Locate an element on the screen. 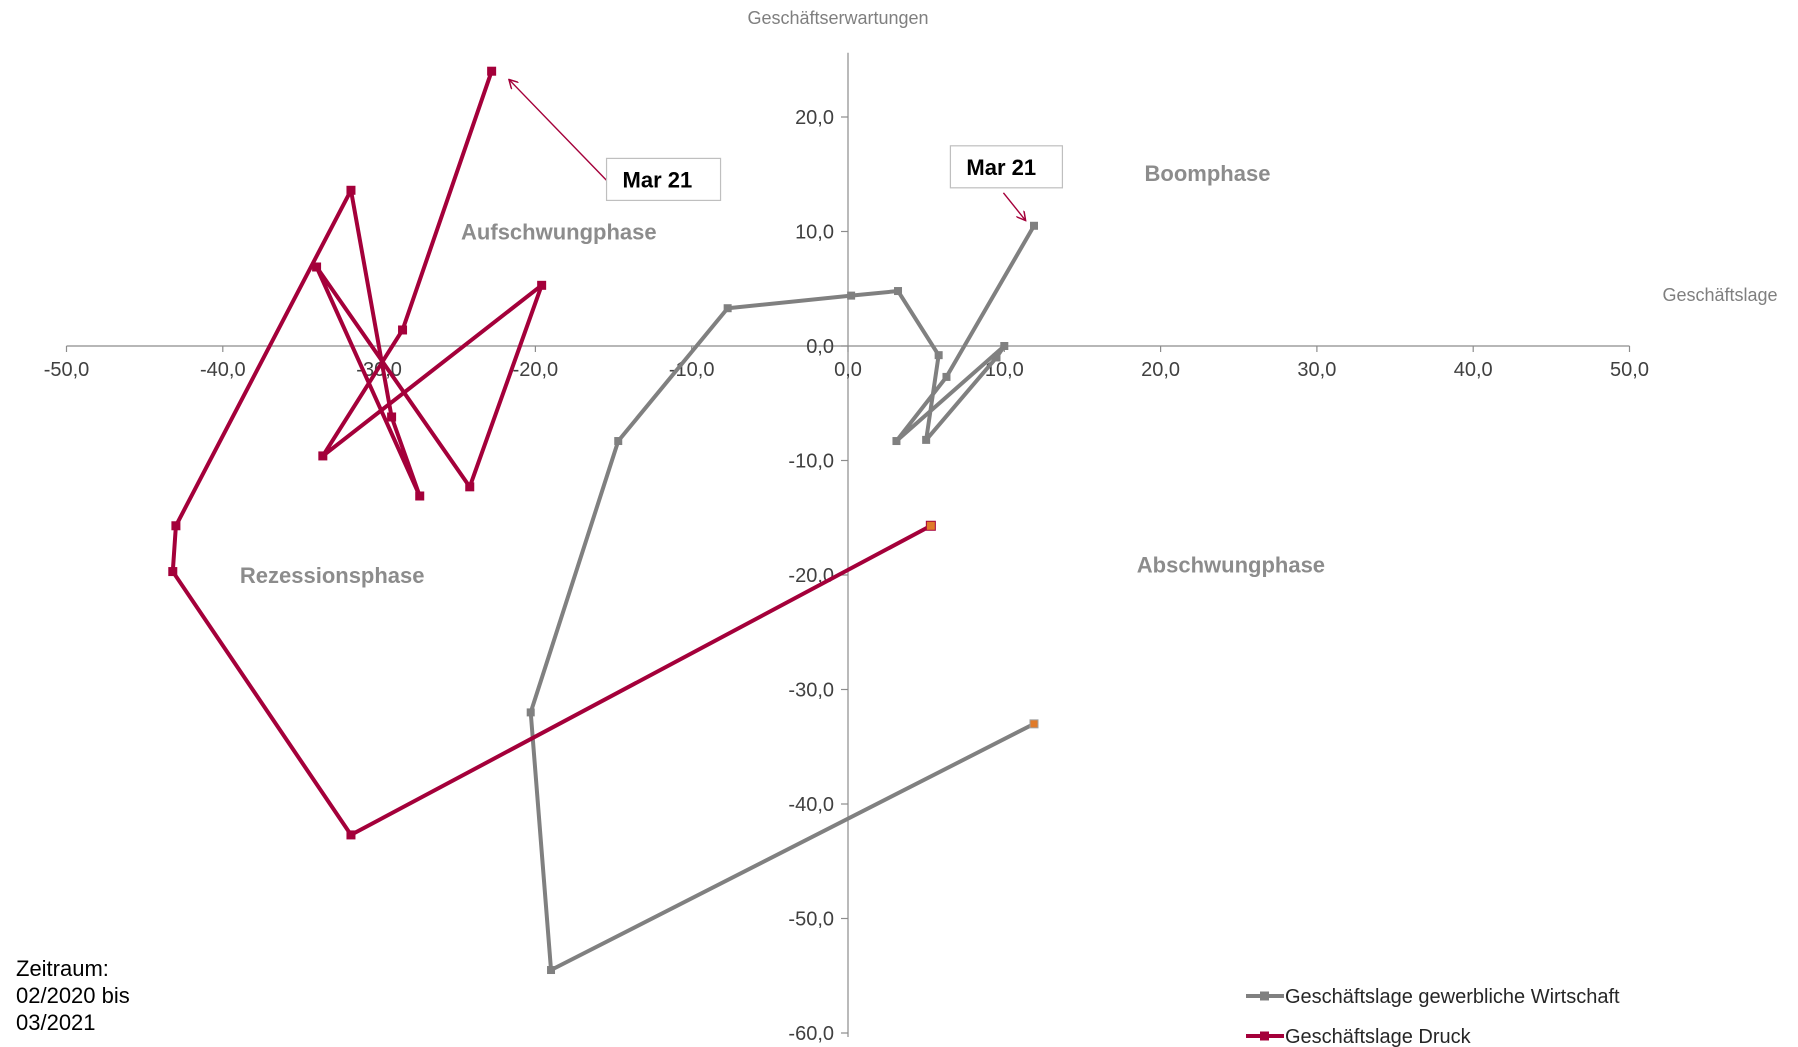  phase-label: Abschwungphase is located at coordinates (1231, 565).